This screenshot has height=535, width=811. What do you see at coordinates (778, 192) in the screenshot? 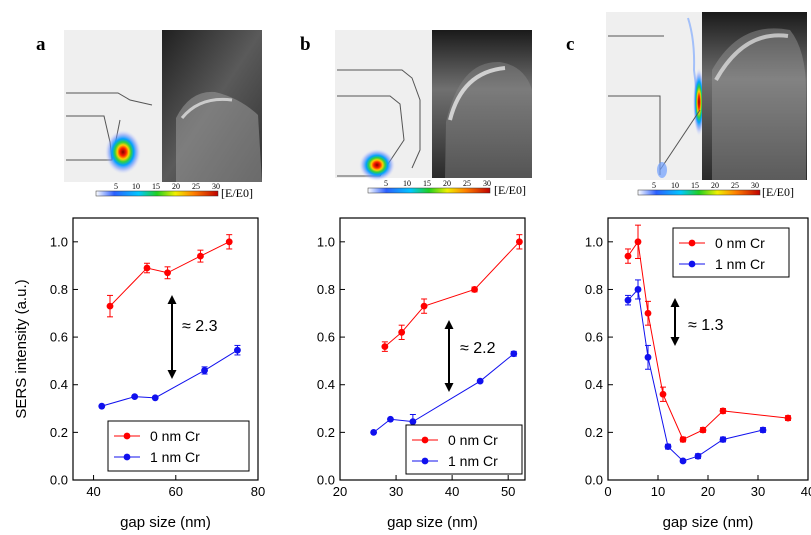
I see `colorbar-c-unit: [E/E0]` at bounding box center [778, 192].